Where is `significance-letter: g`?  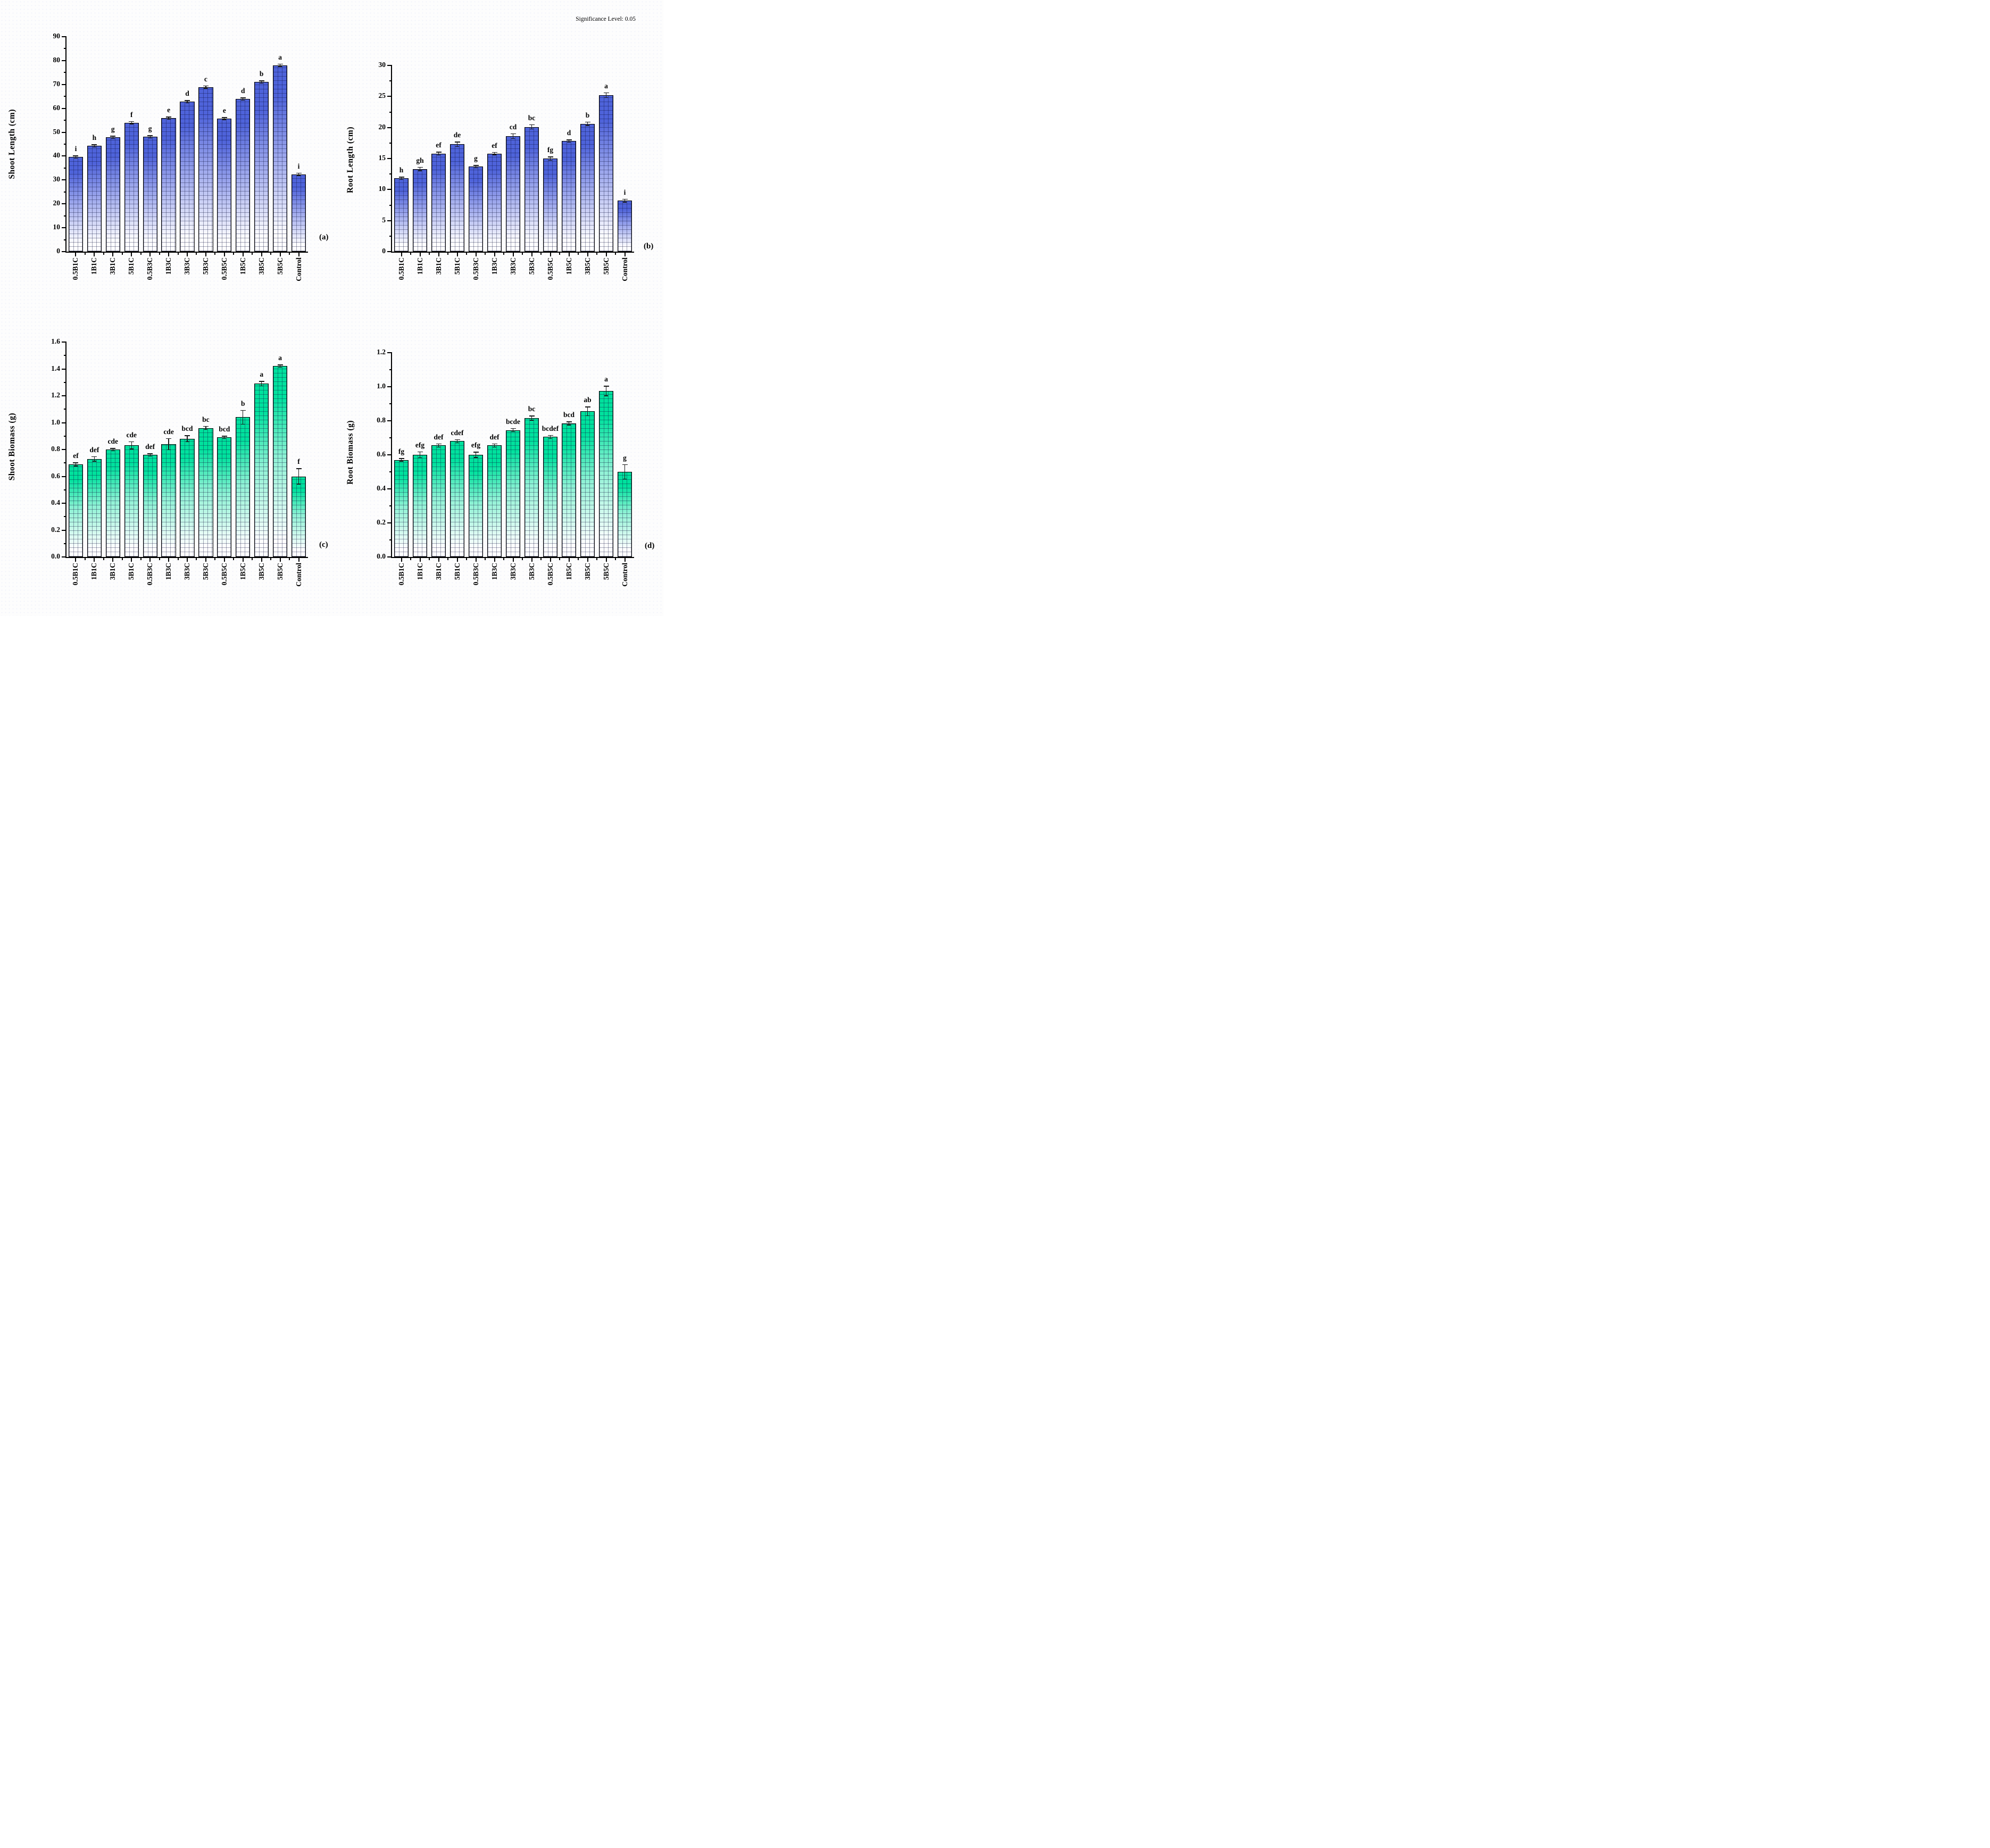
significance-letter: g is located at coordinates (113, 129).